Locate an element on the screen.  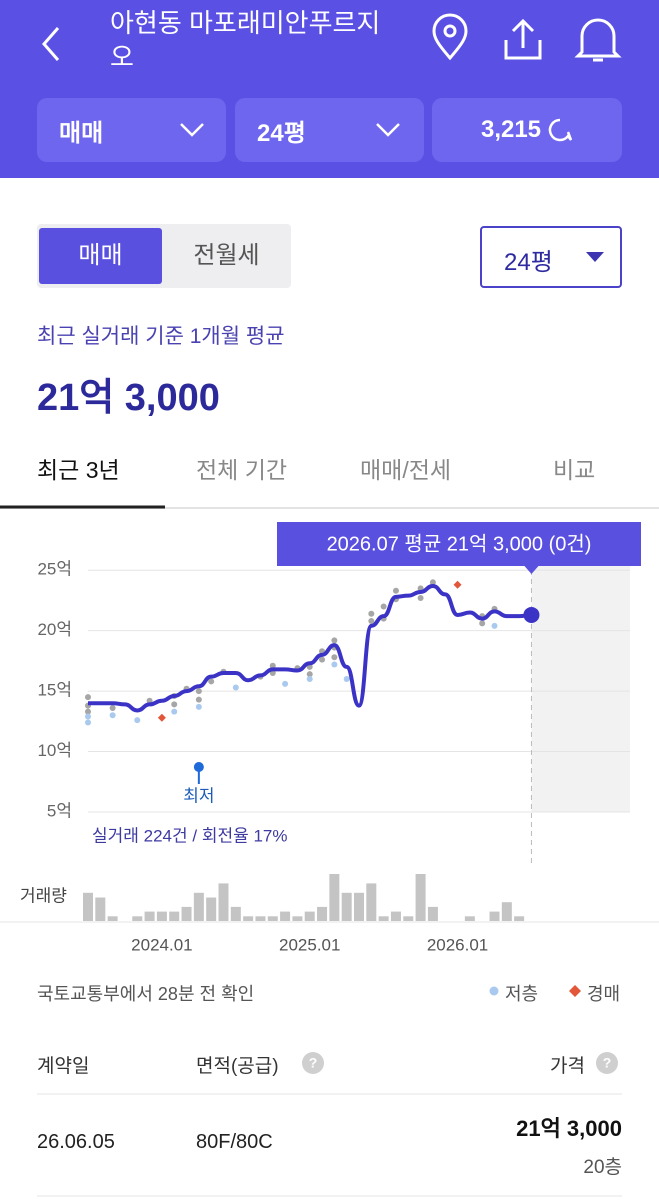
current-point is located at coordinates (531, 614).